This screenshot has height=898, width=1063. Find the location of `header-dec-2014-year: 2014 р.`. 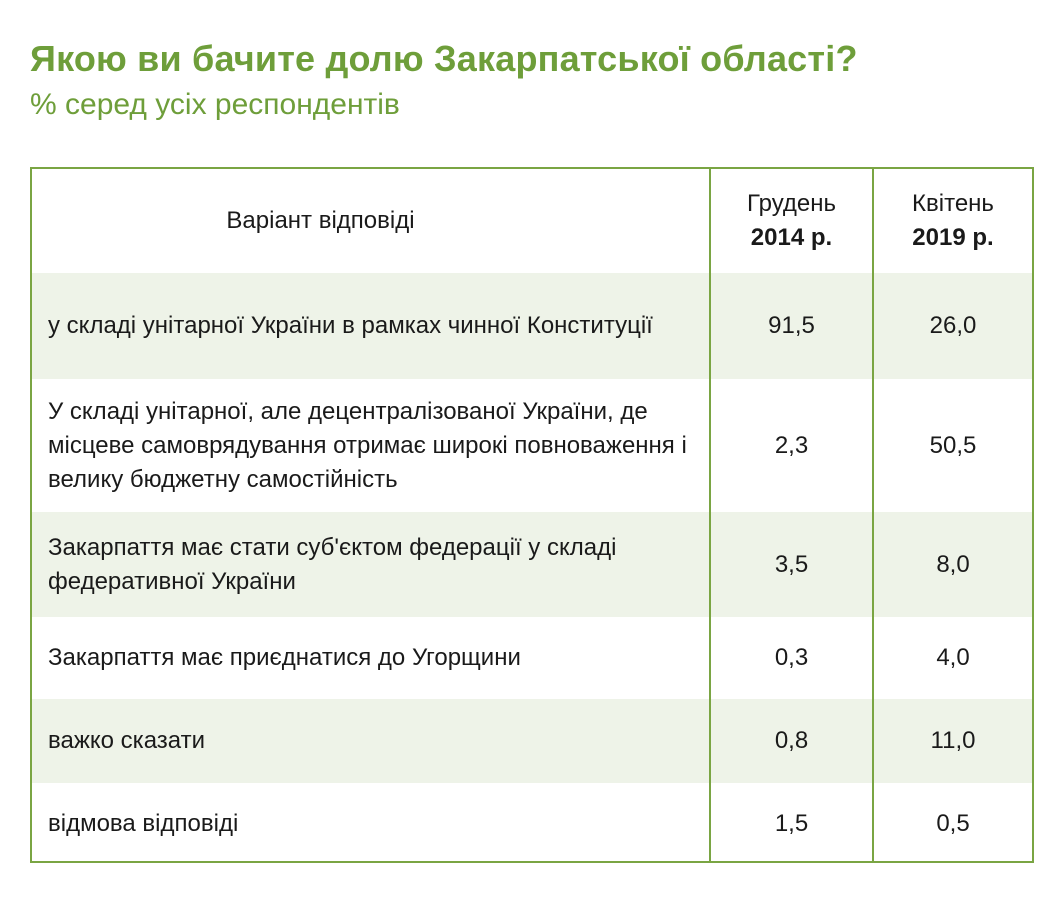

header-dec-2014-year: 2014 р. is located at coordinates (791, 237).